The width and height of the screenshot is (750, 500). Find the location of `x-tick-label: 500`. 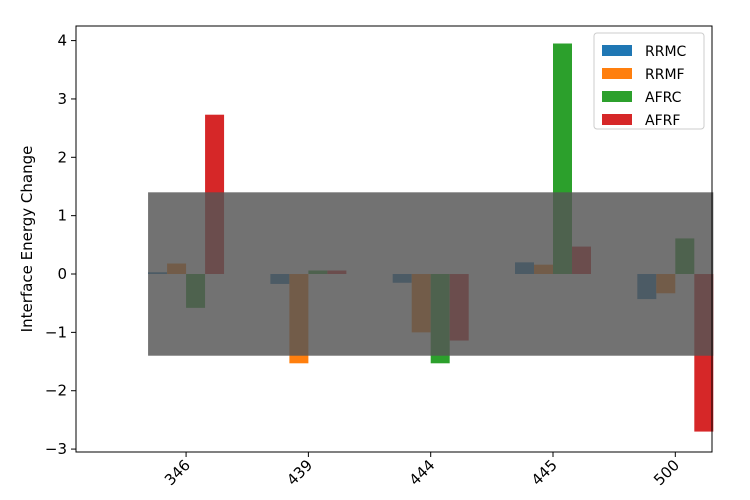

x-tick-label: 500 is located at coordinates (666, 472).